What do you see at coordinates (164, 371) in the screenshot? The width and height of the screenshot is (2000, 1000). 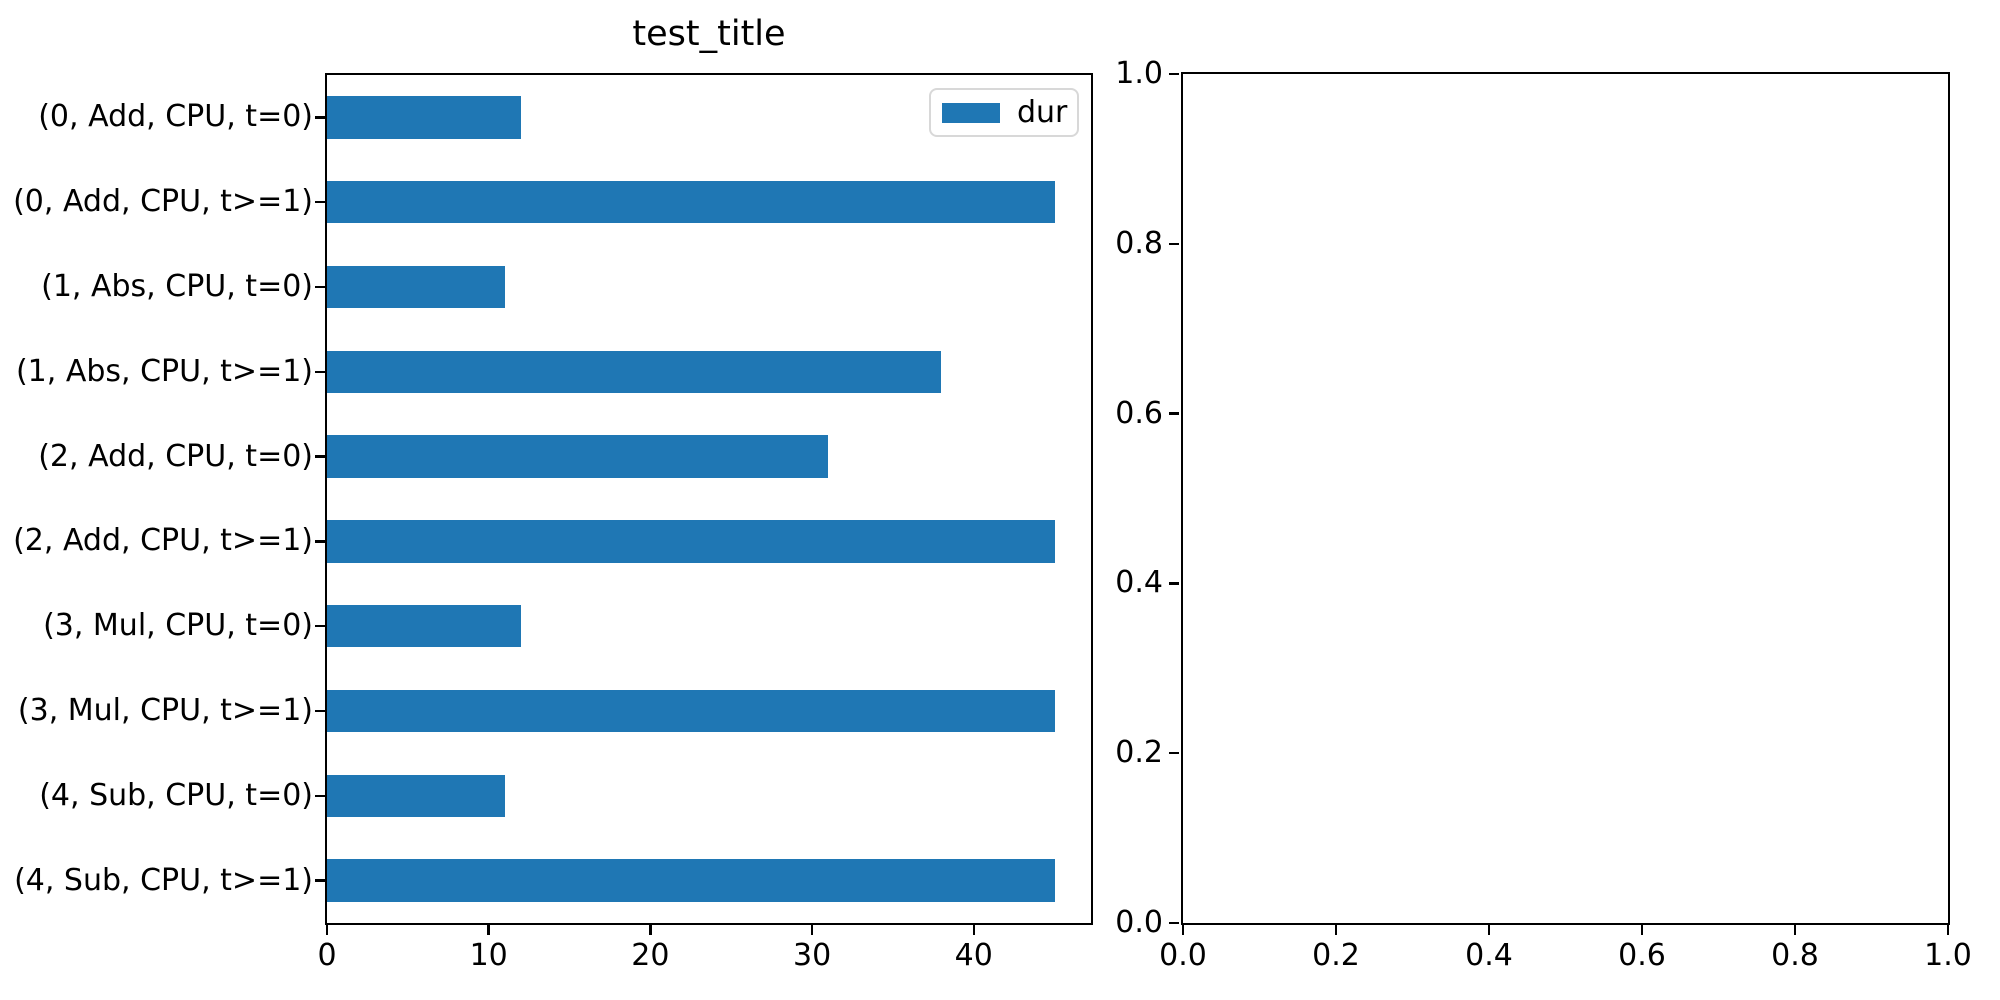 I see `y-category-label: (1, Abs, CPU, t>=1)` at bounding box center [164, 371].